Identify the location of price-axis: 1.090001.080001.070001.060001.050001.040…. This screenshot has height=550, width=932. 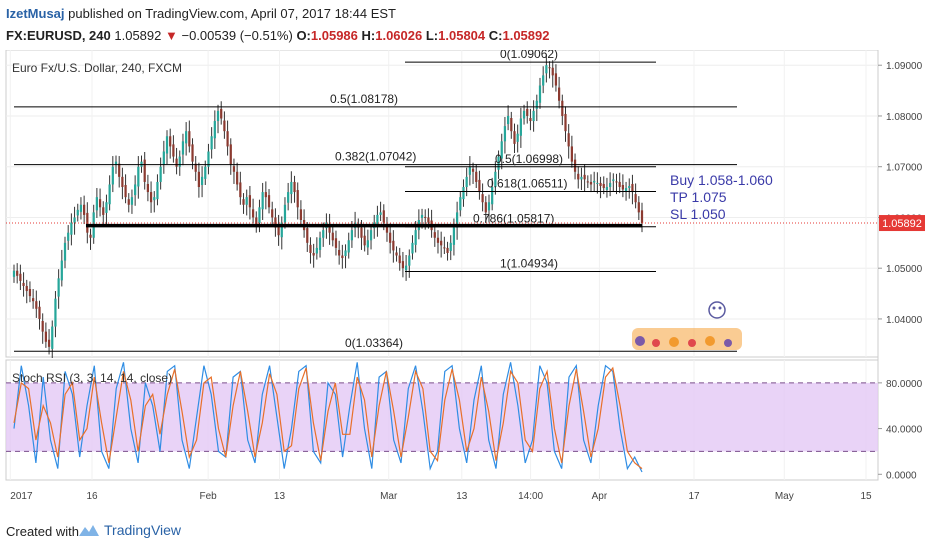
(900, 271).